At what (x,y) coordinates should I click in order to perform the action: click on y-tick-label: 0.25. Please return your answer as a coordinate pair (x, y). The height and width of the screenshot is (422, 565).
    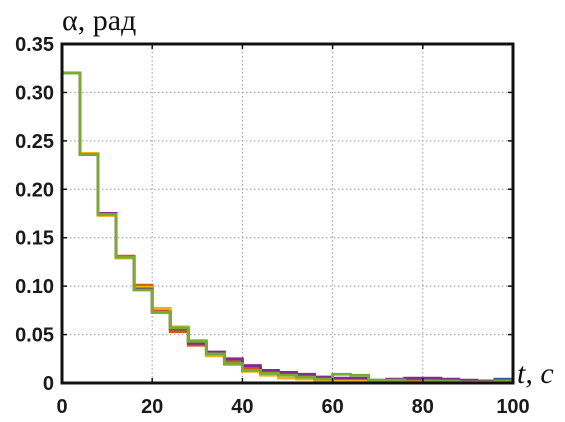
    Looking at the image, I should click on (34, 142).